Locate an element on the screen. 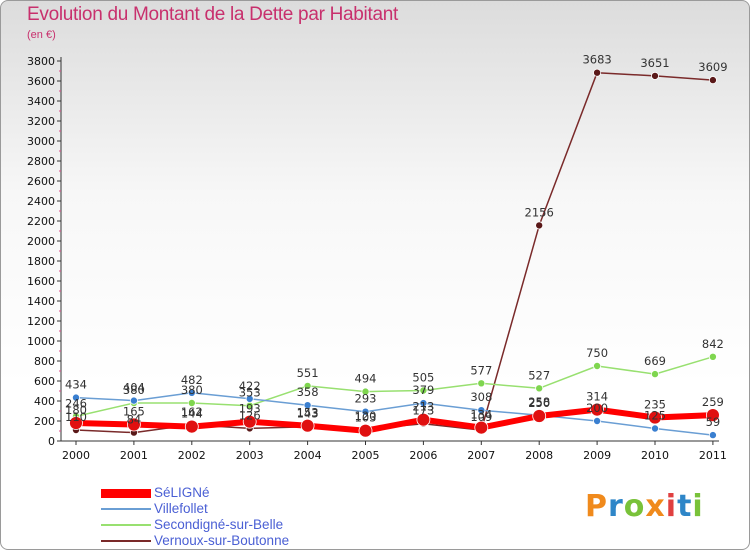  data-label: 3683 is located at coordinates (596, 60).